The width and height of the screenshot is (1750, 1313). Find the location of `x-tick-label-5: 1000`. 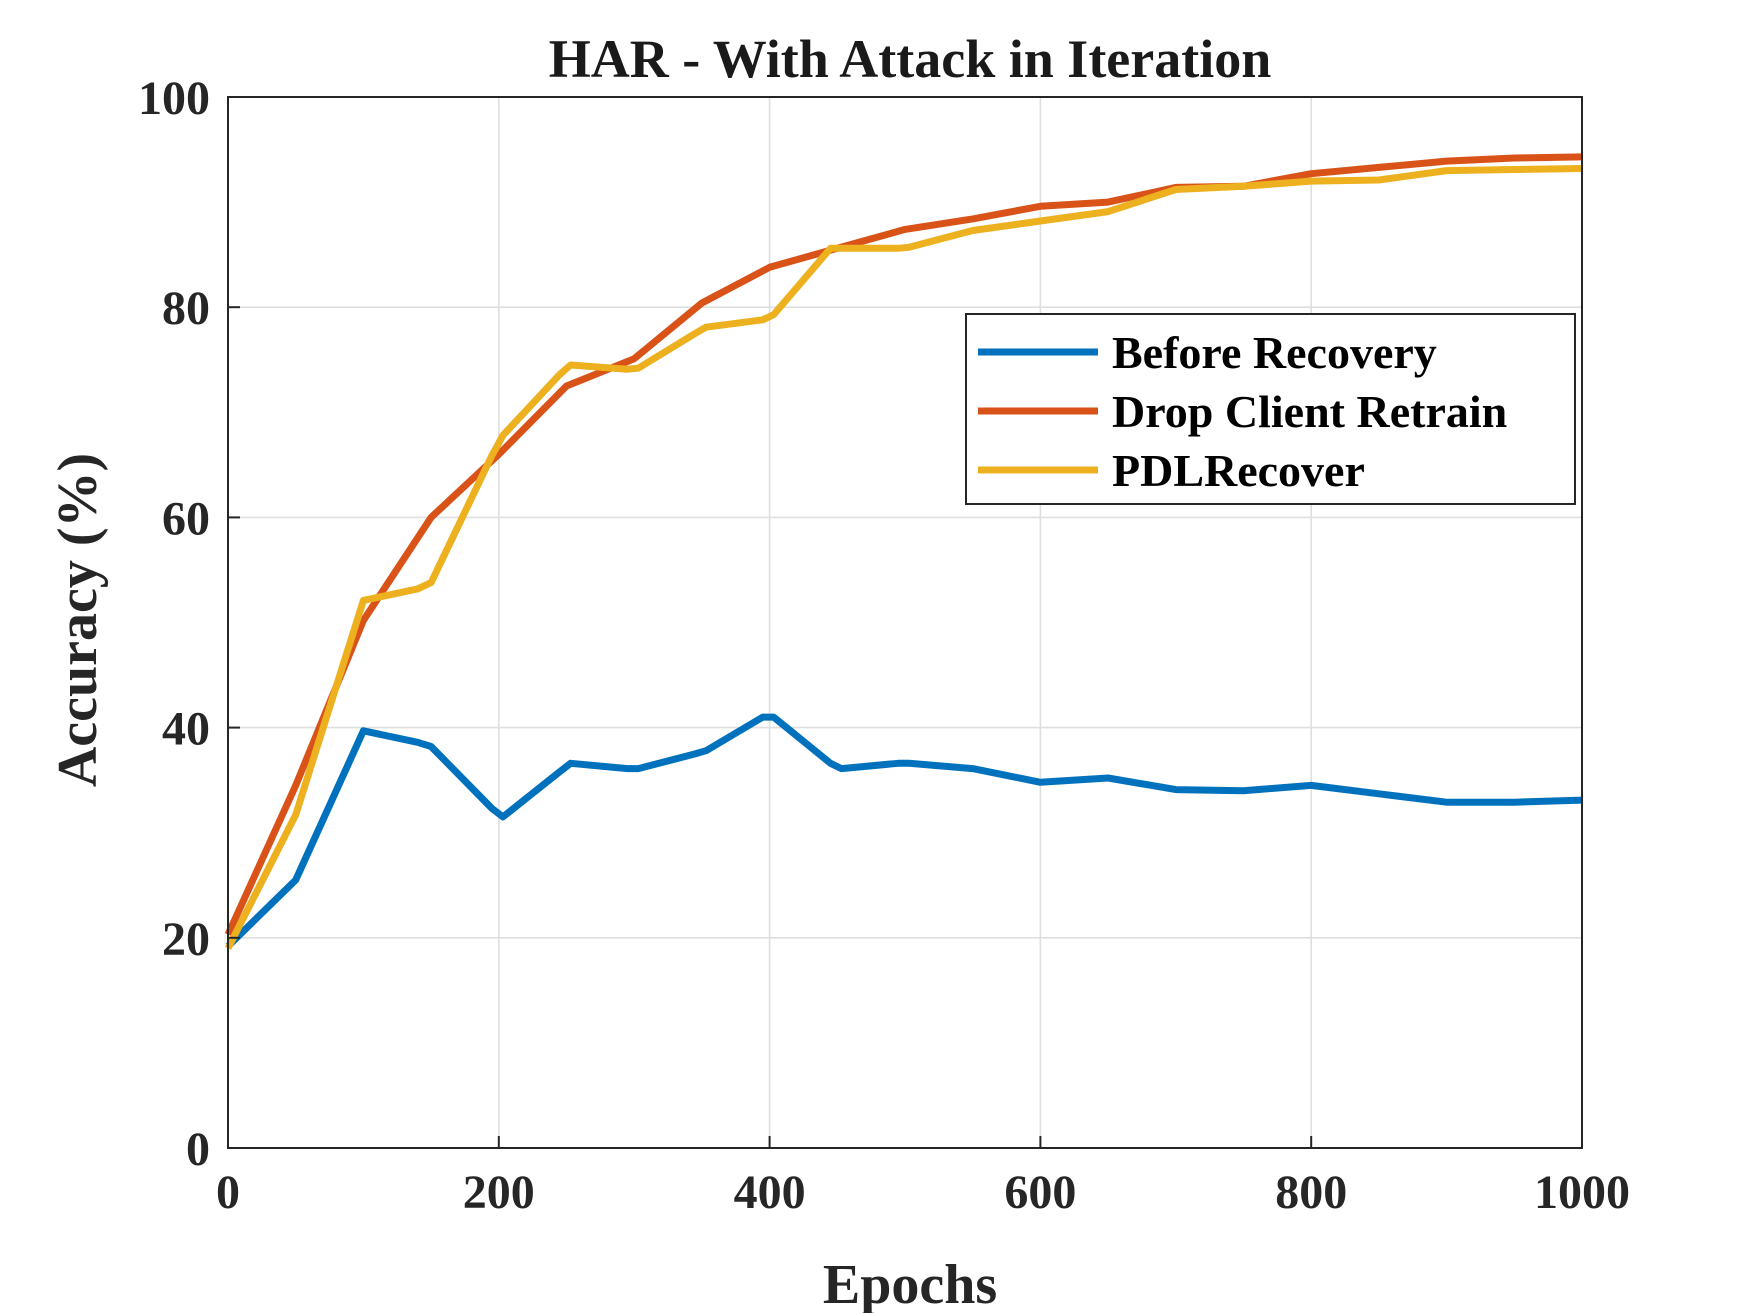

x-tick-label-5: 1000 is located at coordinates (1582, 1192).